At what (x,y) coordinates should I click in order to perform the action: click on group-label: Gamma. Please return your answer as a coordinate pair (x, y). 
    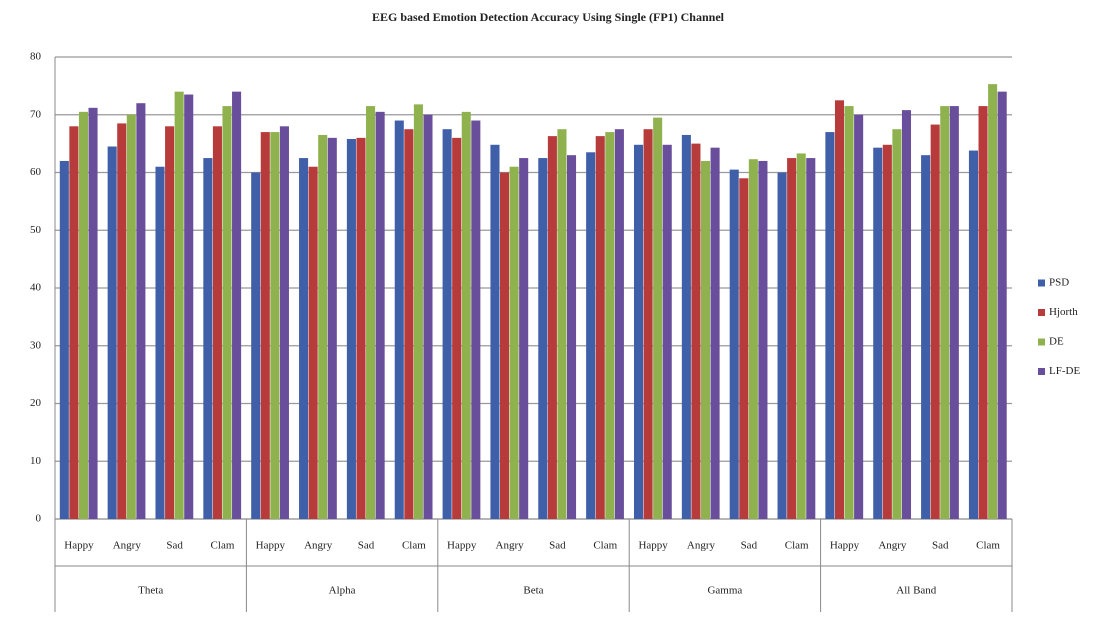
    Looking at the image, I should click on (724, 591).